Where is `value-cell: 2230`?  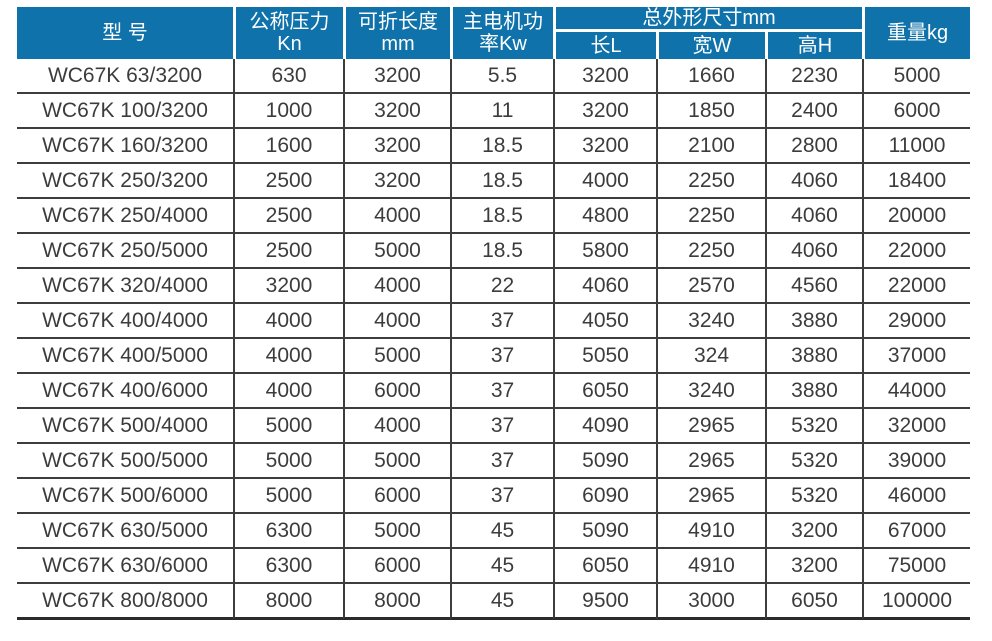 value-cell: 2230 is located at coordinates (814, 77).